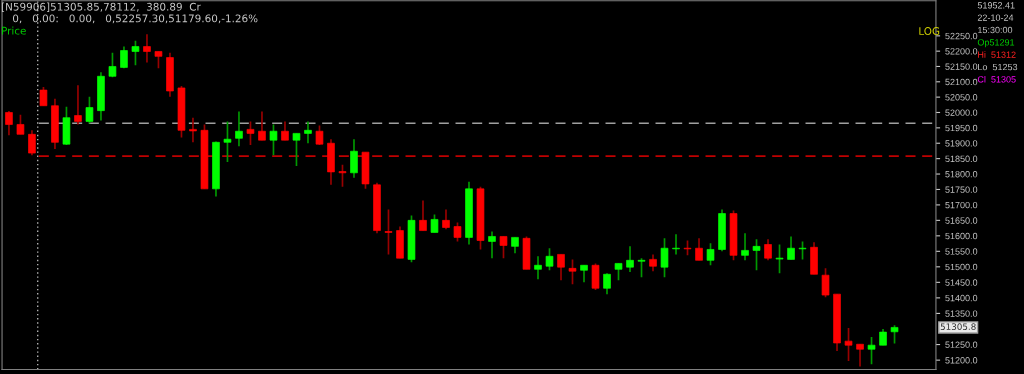 The height and width of the screenshot is (374, 1024). What do you see at coordinates (961, 112) in the screenshot?
I see `y-tick-label: 52000.0` at bounding box center [961, 112].